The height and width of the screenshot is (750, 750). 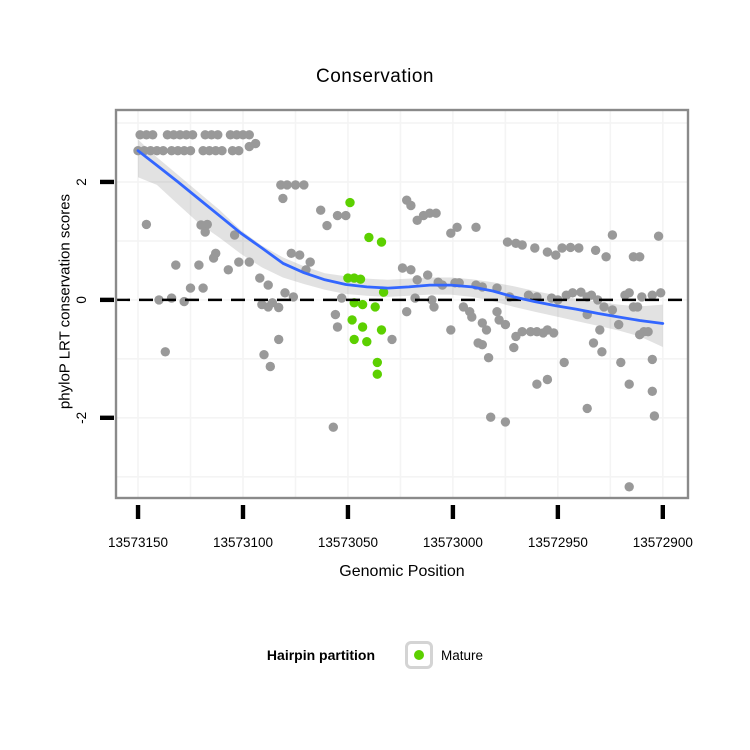 I want to click on x-tick-label: 13573000, so click(x=453, y=542).